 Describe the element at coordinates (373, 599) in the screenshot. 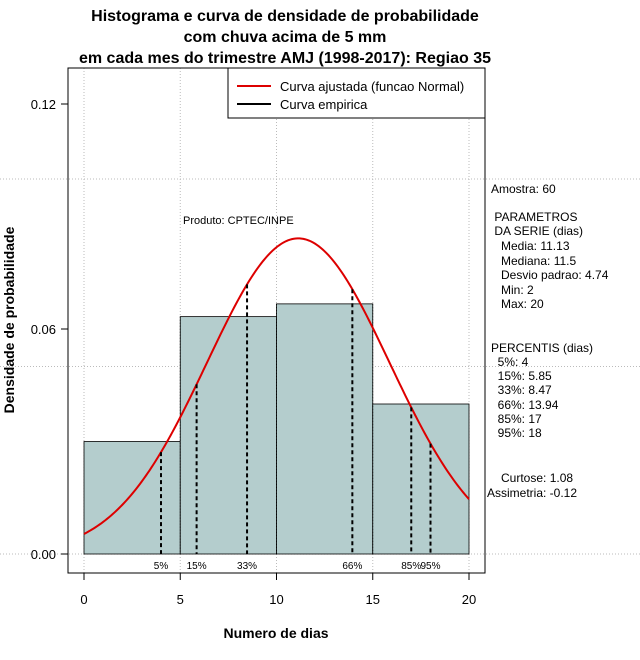

I see `x-tick-label: 15` at that location.